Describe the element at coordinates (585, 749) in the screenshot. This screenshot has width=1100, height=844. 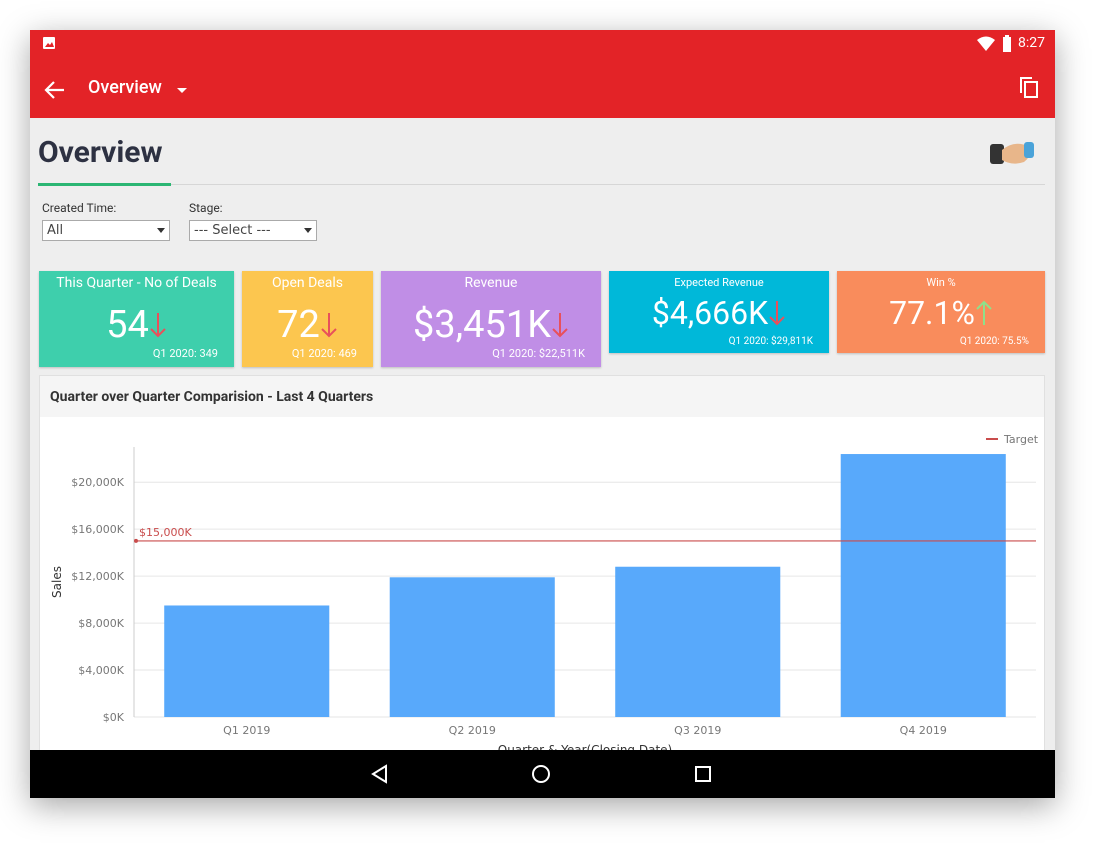
I see `x-axis-title: Quarter & Year(Closing Date)` at that location.